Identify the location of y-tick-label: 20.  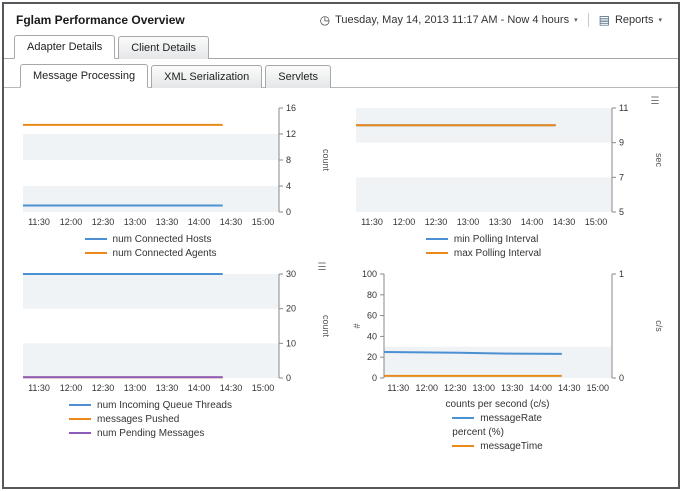
(291, 309).